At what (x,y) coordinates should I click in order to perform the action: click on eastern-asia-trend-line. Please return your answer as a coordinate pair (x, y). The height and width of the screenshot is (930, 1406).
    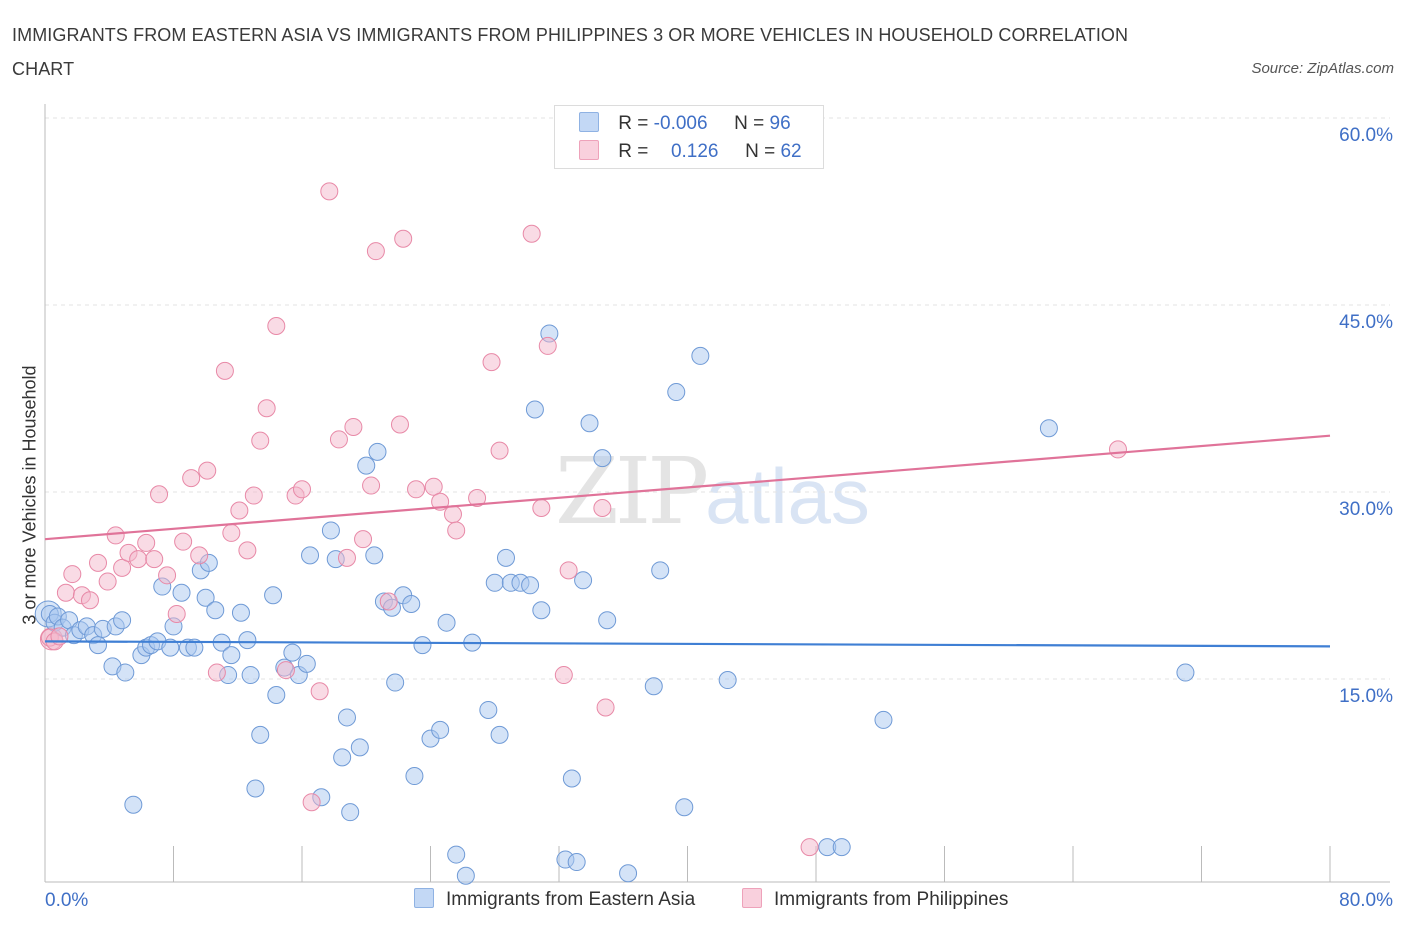
    Looking at the image, I should click on (687, 644).